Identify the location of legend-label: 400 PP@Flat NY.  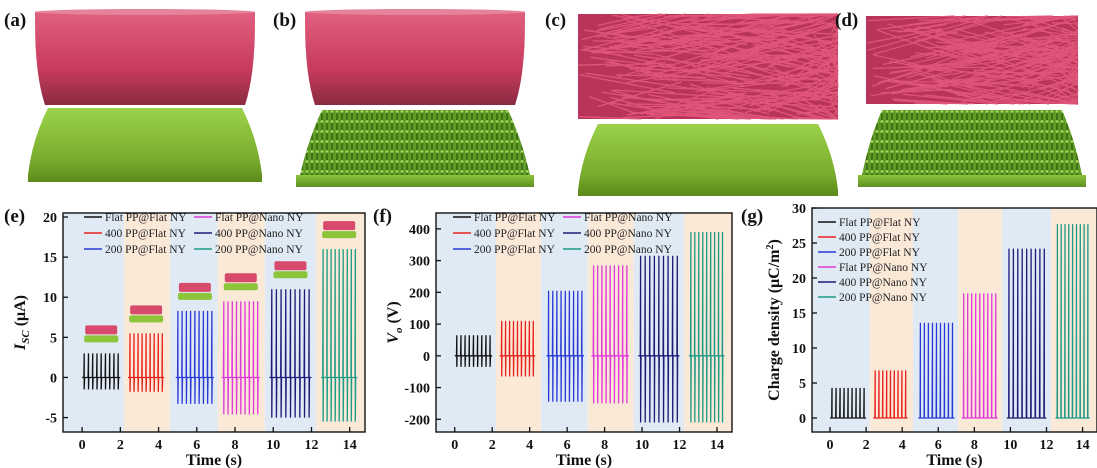
(515, 234).